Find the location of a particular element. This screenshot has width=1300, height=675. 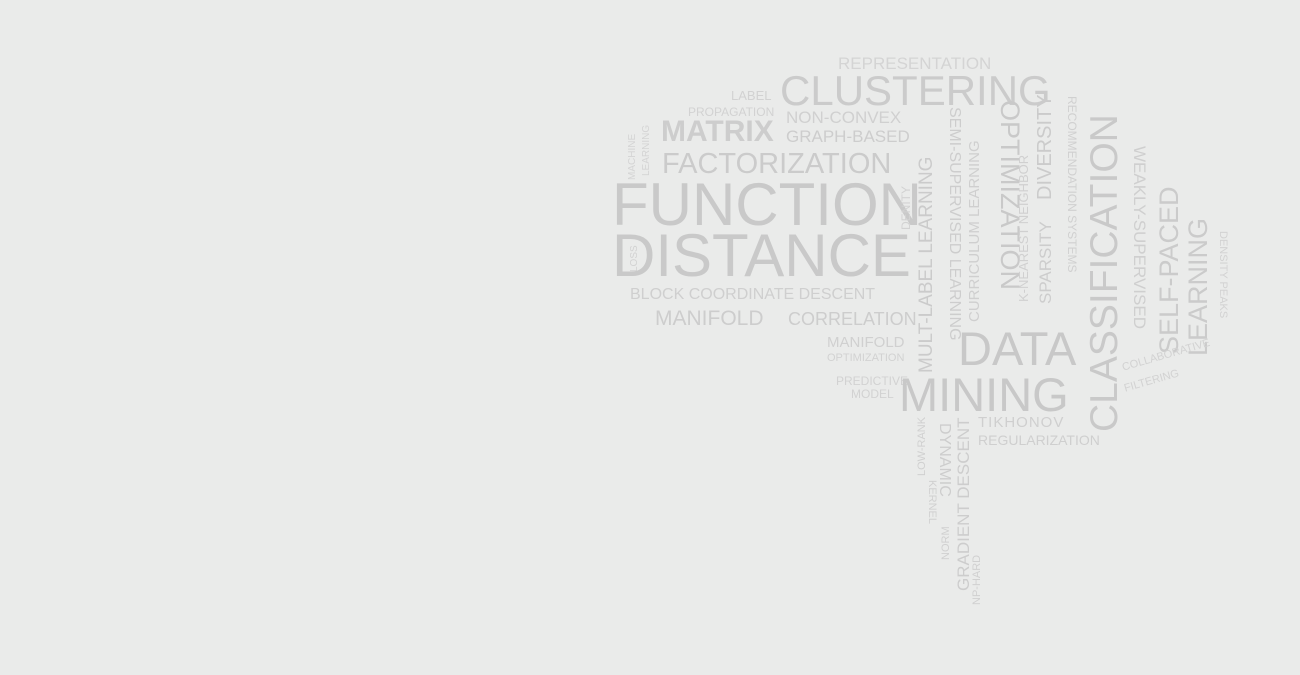

word-tikhonov: TIKHONOV is located at coordinates (1021, 422).